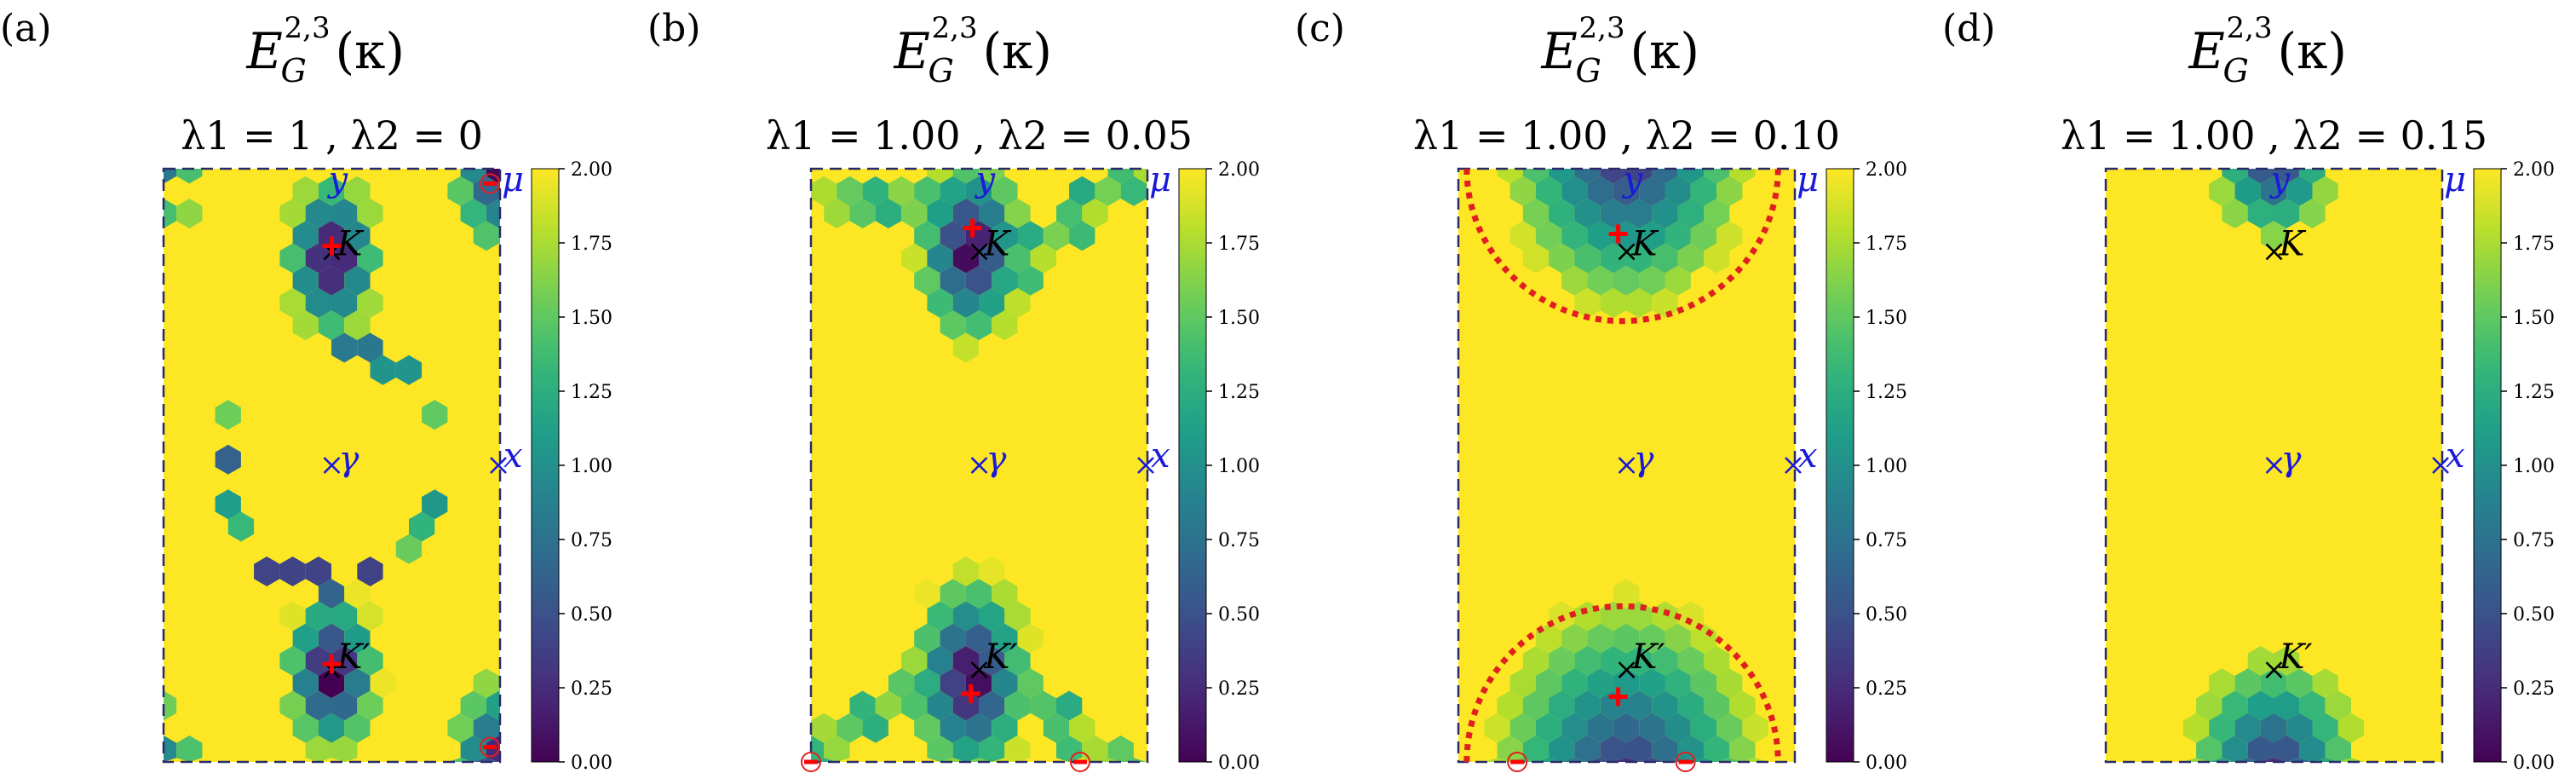  Describe the element at coordinates (592, 244) in the screenshot. I see `colorbar-tick-label: 1.75` at that location.